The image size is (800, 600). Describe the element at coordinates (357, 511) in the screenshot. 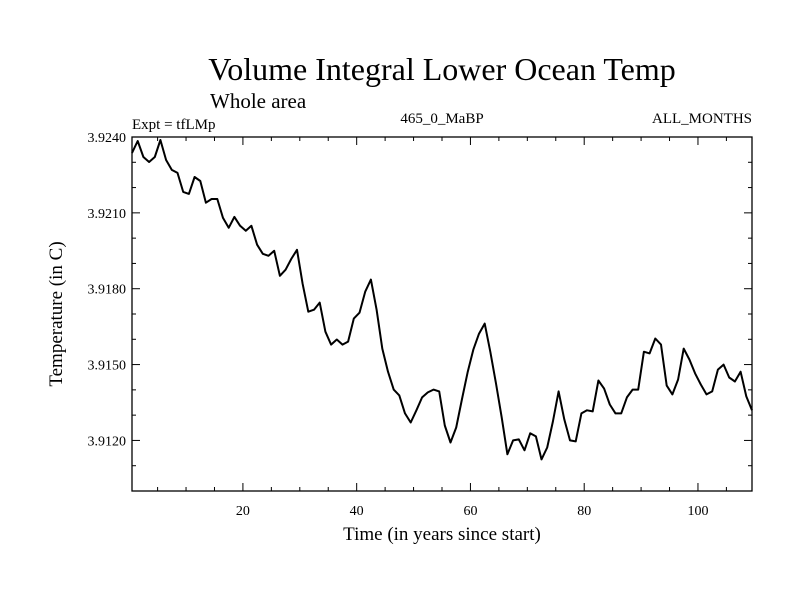

I see `x-tick-label: 40` at that location.